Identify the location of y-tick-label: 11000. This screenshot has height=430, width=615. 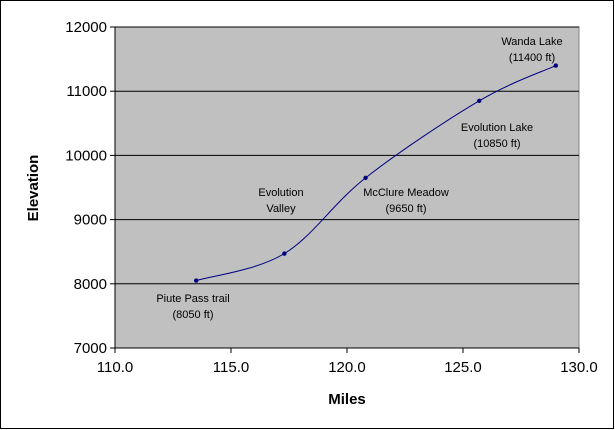
(86, 91).